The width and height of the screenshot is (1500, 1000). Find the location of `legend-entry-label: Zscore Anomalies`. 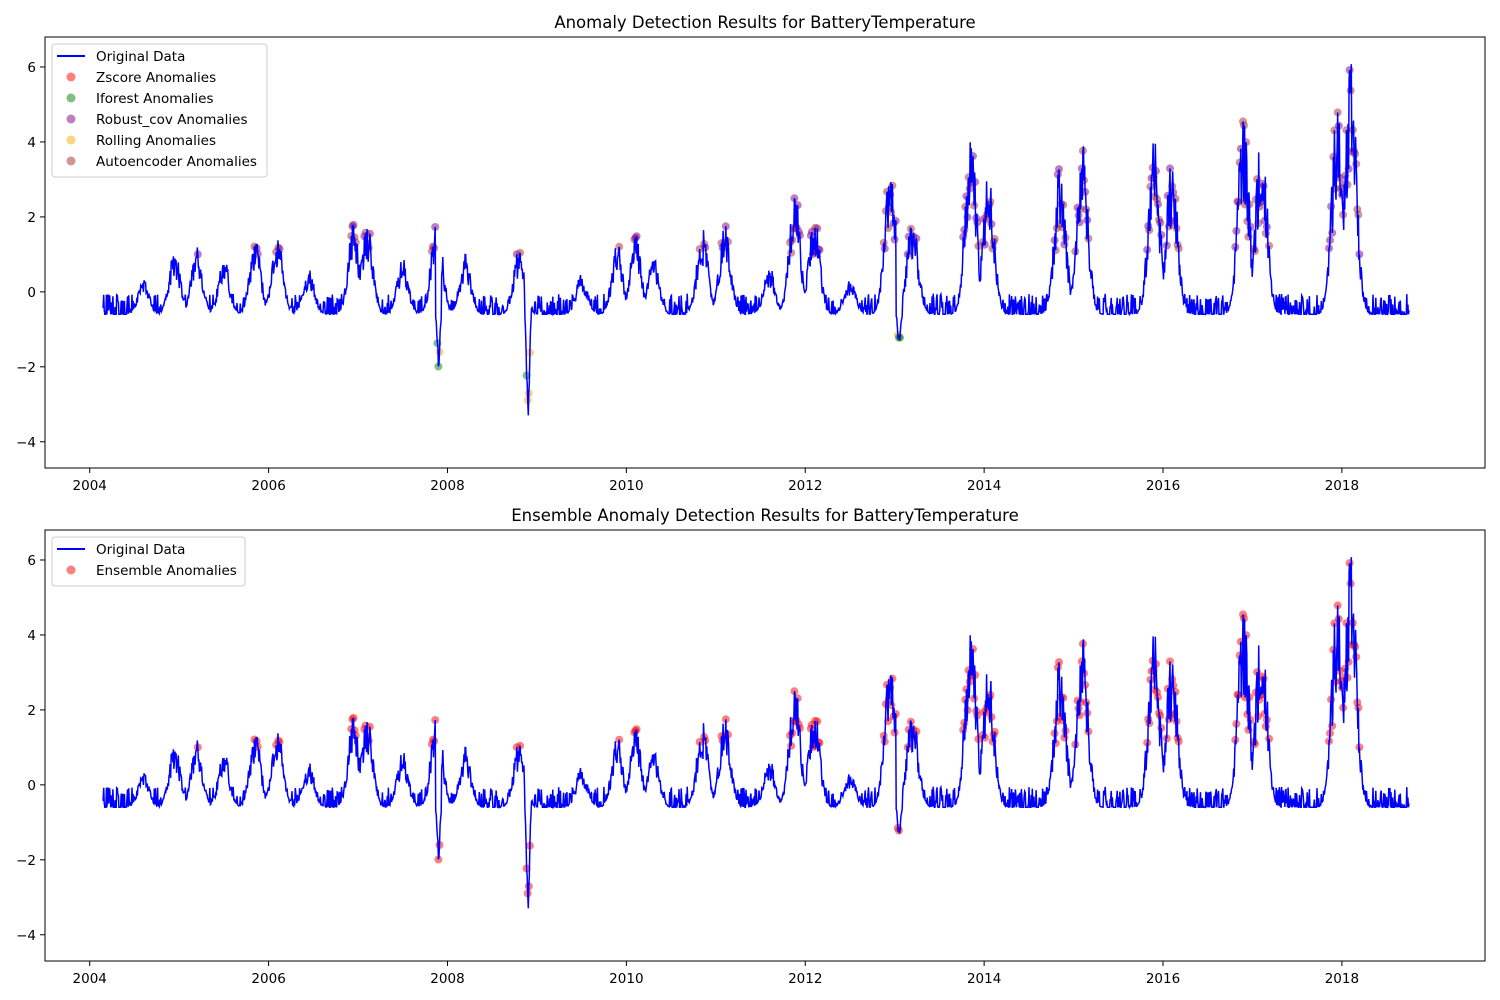

legend-entry-label: Zscore Anomalies is located at coordinates (156, 78).